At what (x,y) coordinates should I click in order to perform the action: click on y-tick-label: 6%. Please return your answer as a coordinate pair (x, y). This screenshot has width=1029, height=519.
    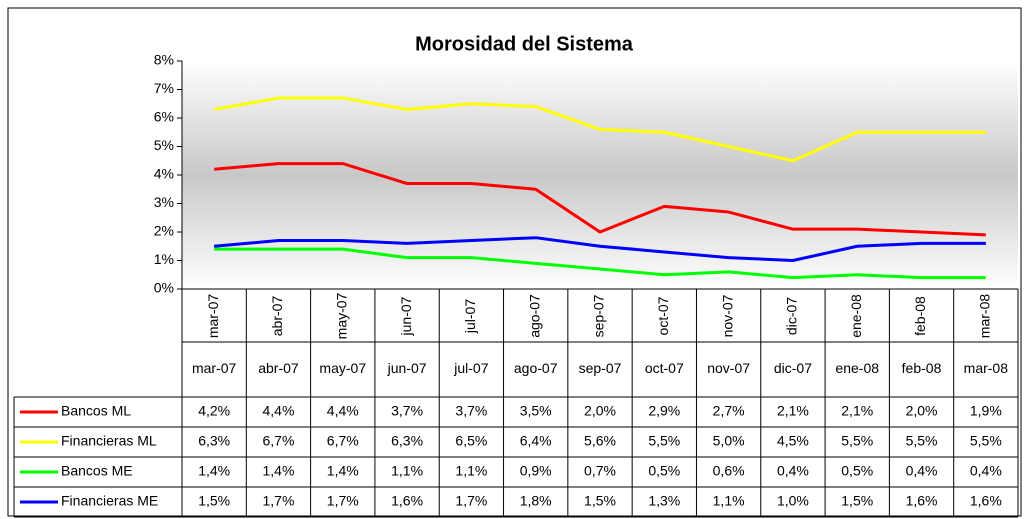
    Looking at the image, I should click on (164, 117).